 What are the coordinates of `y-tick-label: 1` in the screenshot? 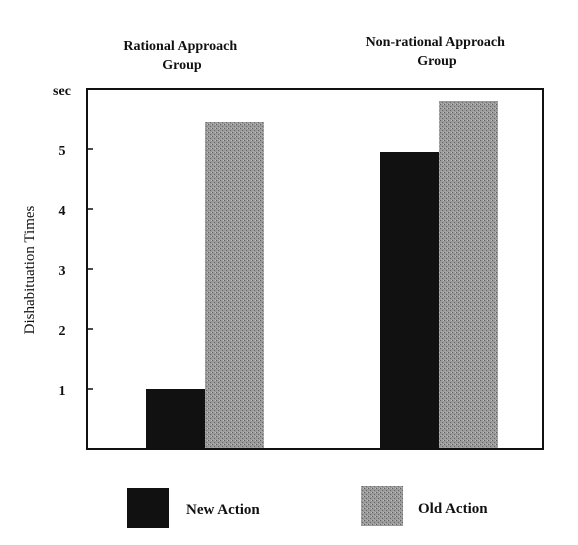 It's located at (62, 391).